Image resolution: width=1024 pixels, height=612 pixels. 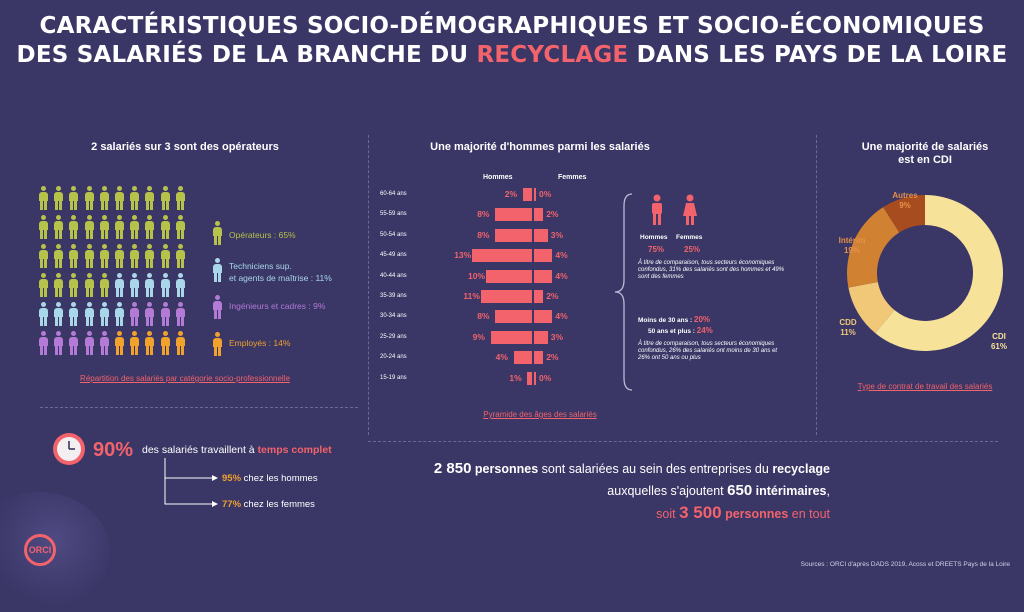 What do you see at coordinates (801, 469) in the screenshot?
I see `totals-l1c: recyclage` at bounding box center [801, 469].